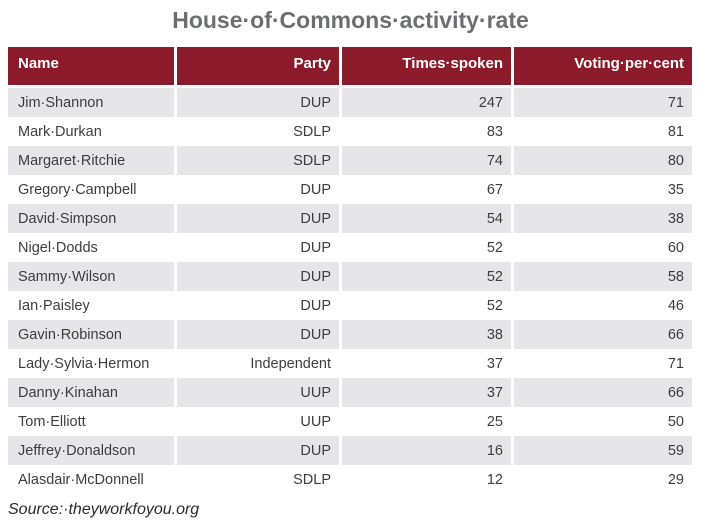 This screenshot has width=701, height=524. I want to click on column-header-party: Party, so click(259, 67).